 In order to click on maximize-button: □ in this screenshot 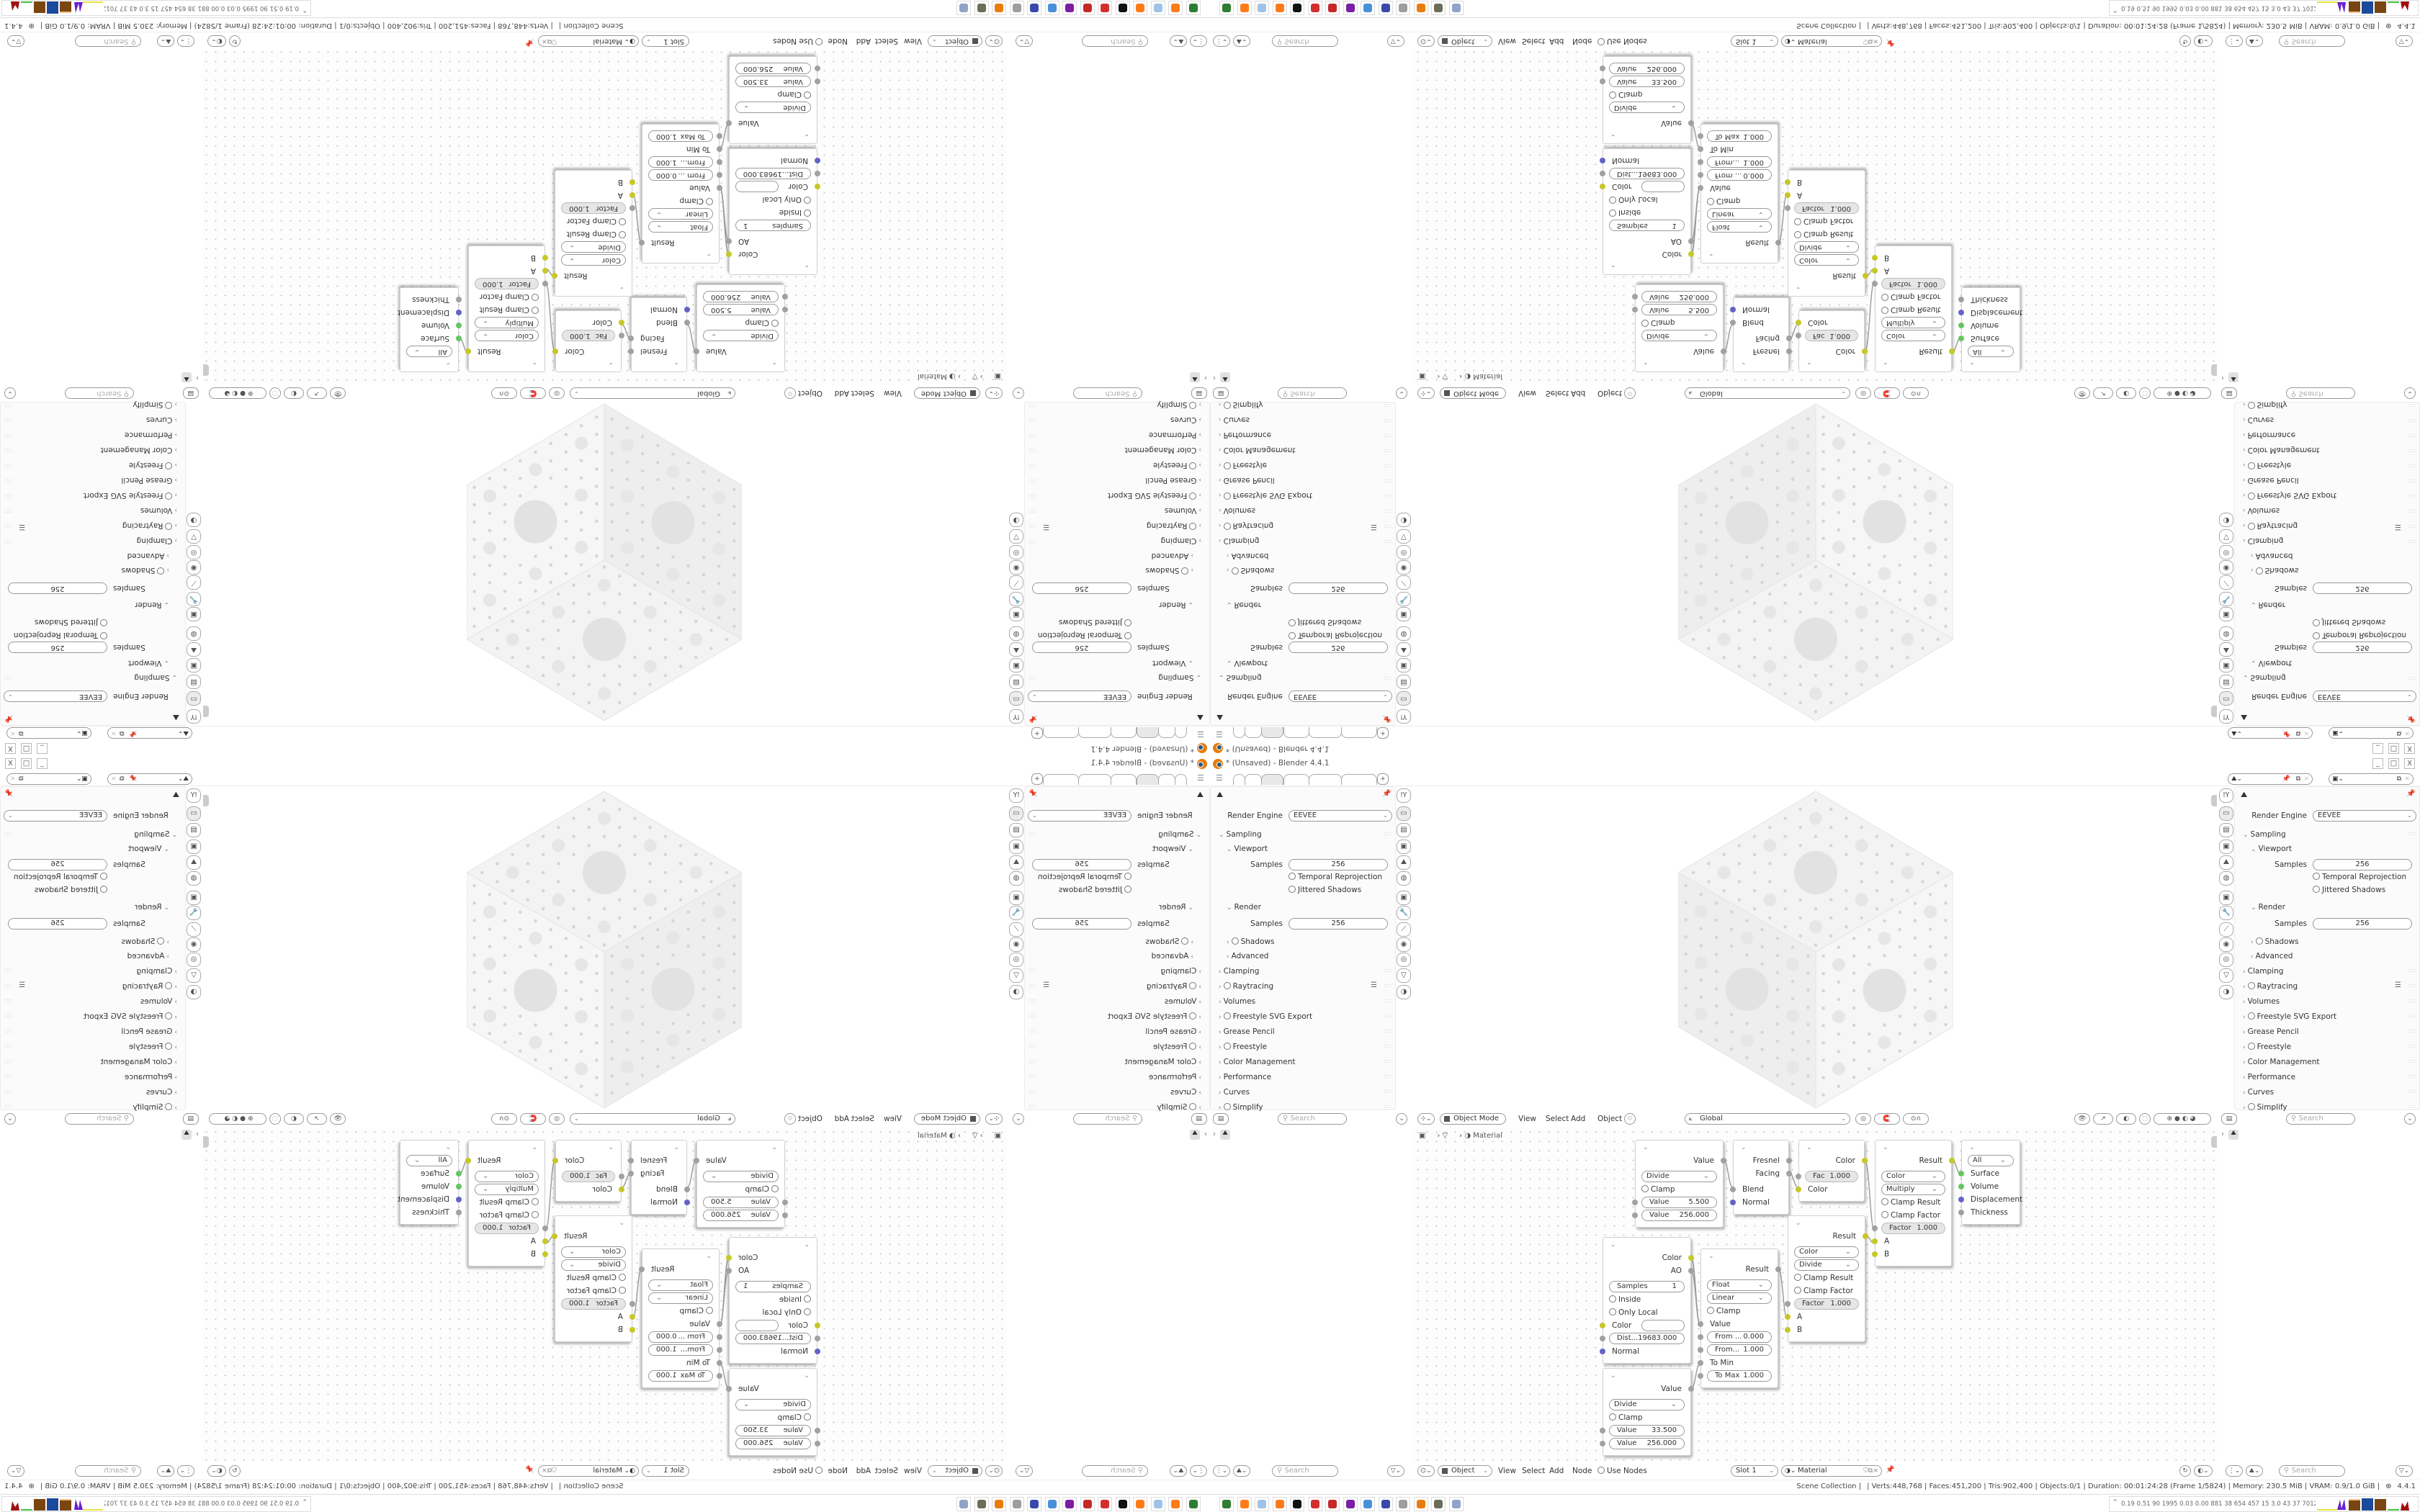, I will do `click(2393, 748)`.